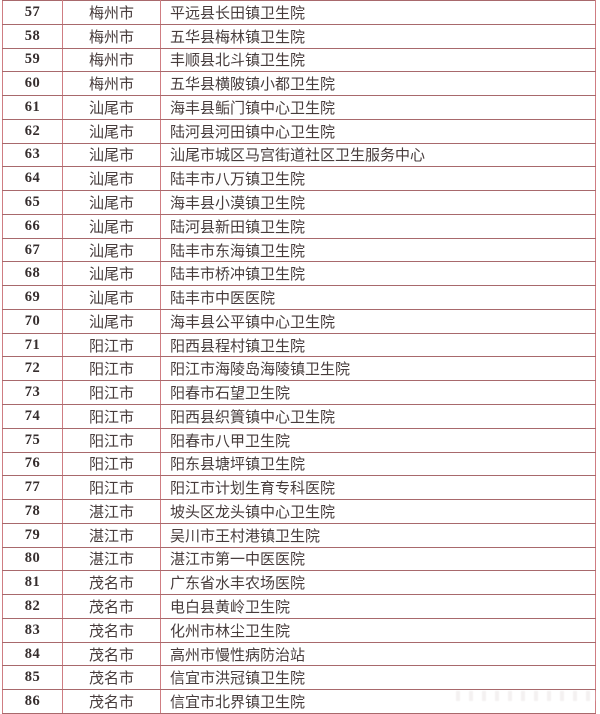  Describe the element at coordinates (378, 345) in the screenshot. I see `hospital-name-cell: 阳西县程村镇卫生院` at that location.